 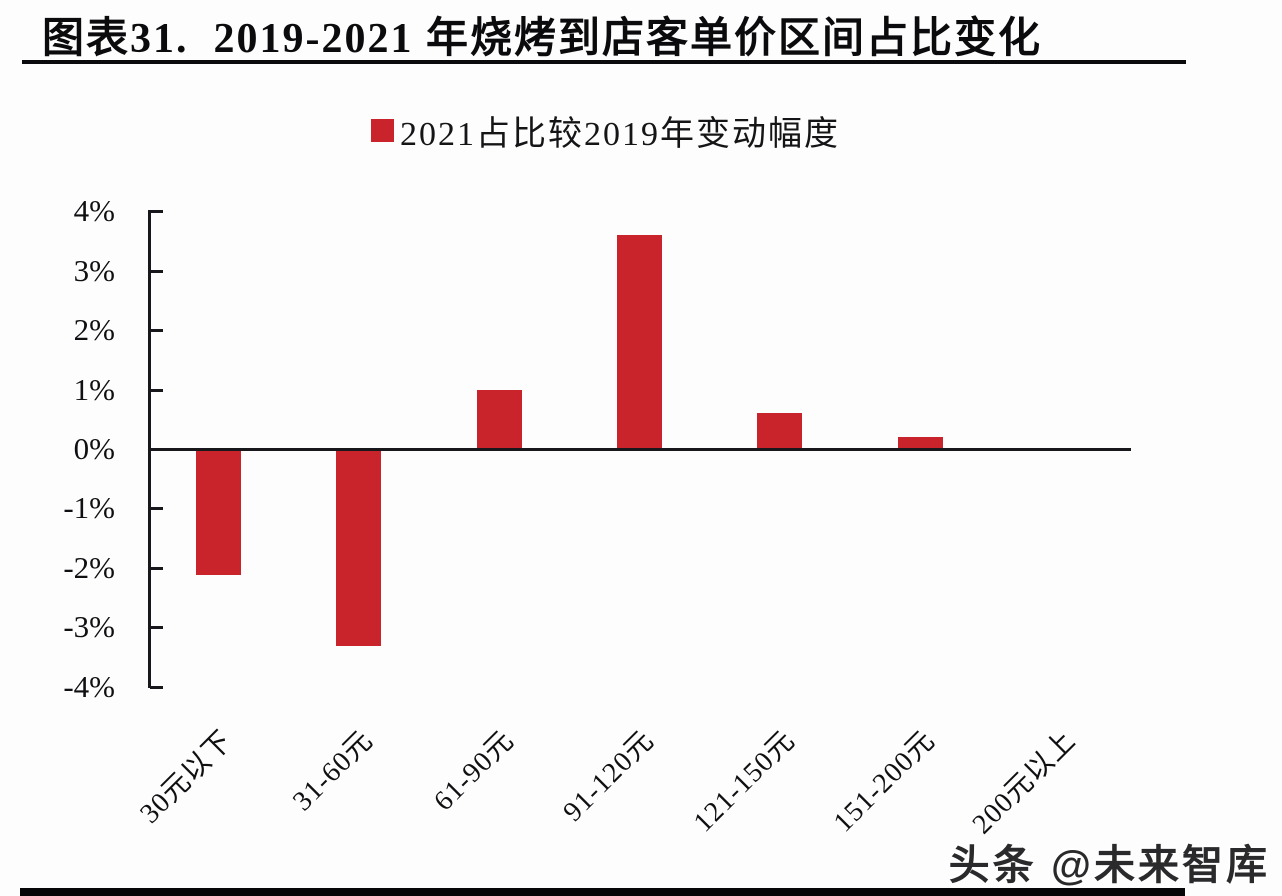 I want to click on x-axis-category-label: 30元以下, so click(x=187, y=777).